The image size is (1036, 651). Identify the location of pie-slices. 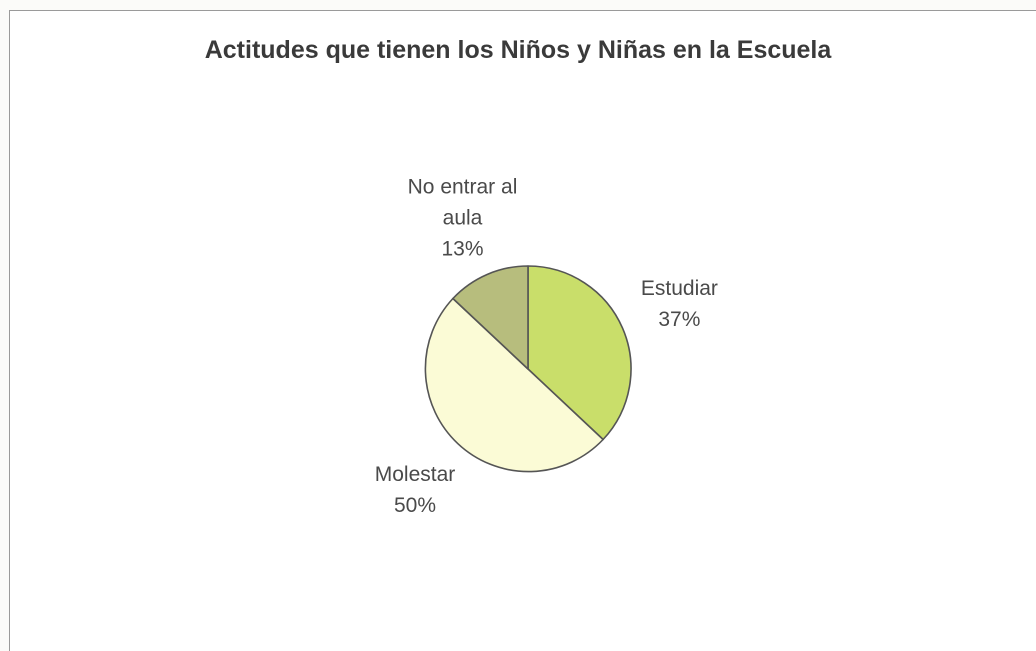
(528, 369).